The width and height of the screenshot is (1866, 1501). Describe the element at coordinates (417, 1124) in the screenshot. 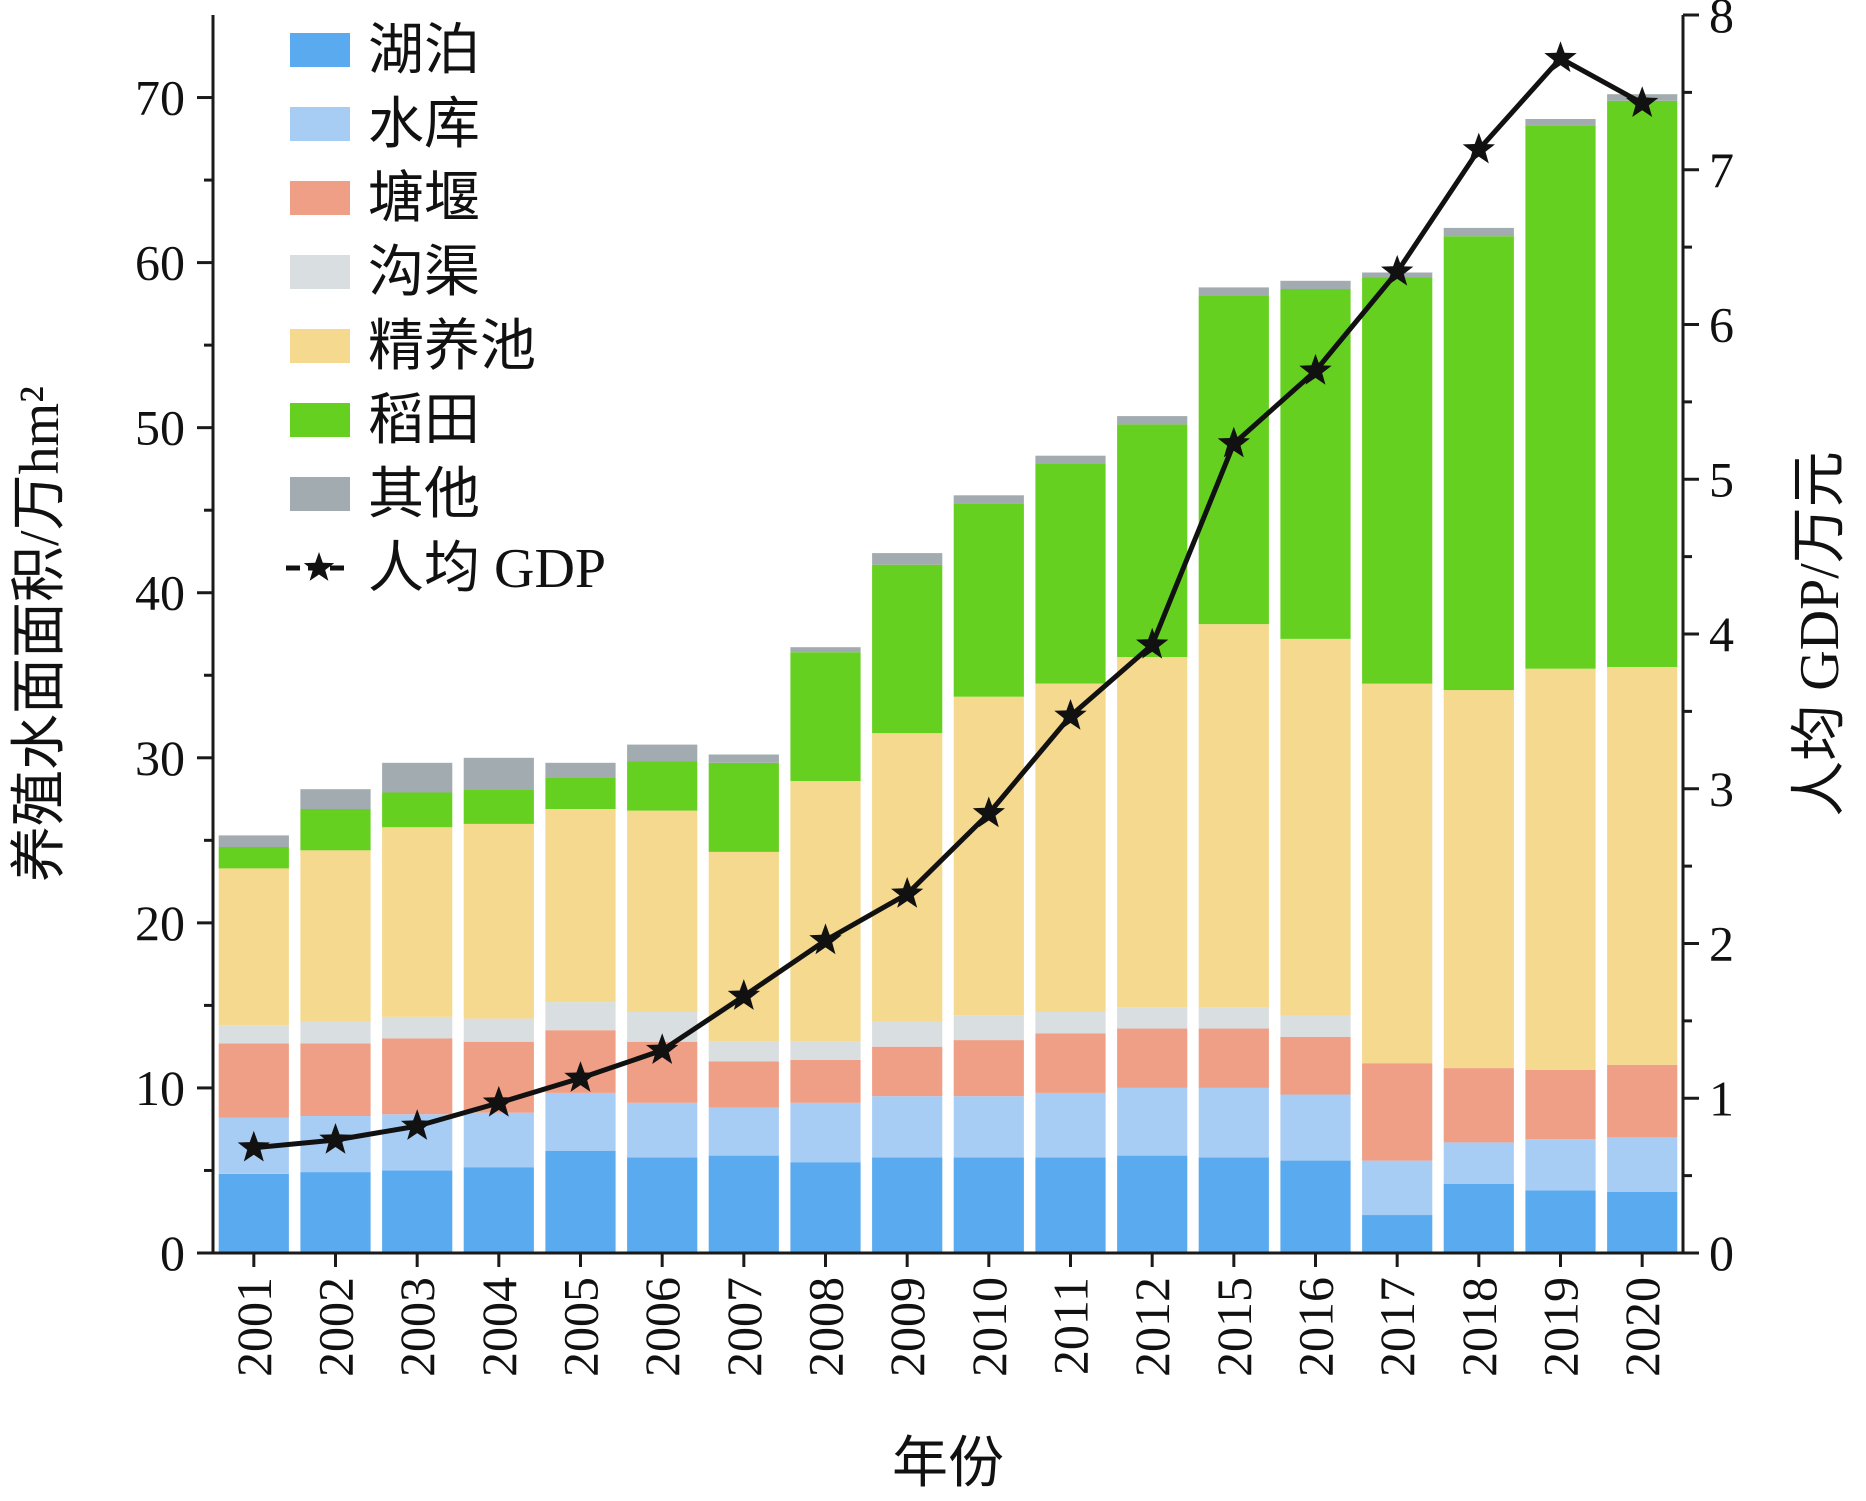

I see `gdp-point-2003` at that location.